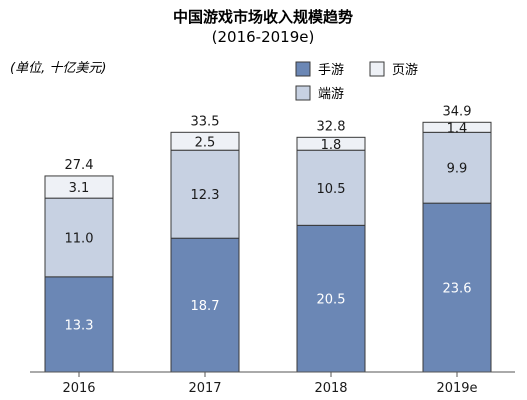  What do you see at coordinates (331, 94) in the screenshot?
I see `legend-label-pc: 端游` at bounding box center [331, 94].